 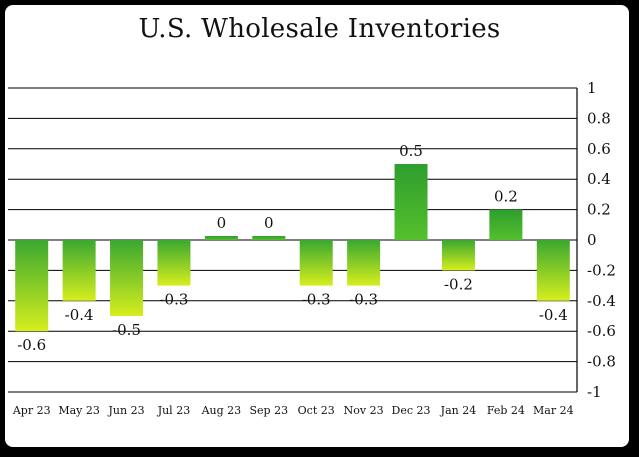 I want to click on y-tick-label: 0.4, so click(x=599, y=179).